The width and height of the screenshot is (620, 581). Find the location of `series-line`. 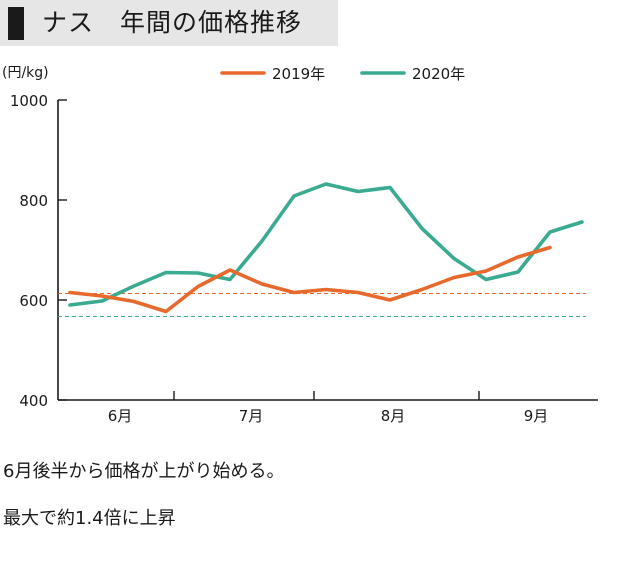

series-line is located at coordinates (310, 279).